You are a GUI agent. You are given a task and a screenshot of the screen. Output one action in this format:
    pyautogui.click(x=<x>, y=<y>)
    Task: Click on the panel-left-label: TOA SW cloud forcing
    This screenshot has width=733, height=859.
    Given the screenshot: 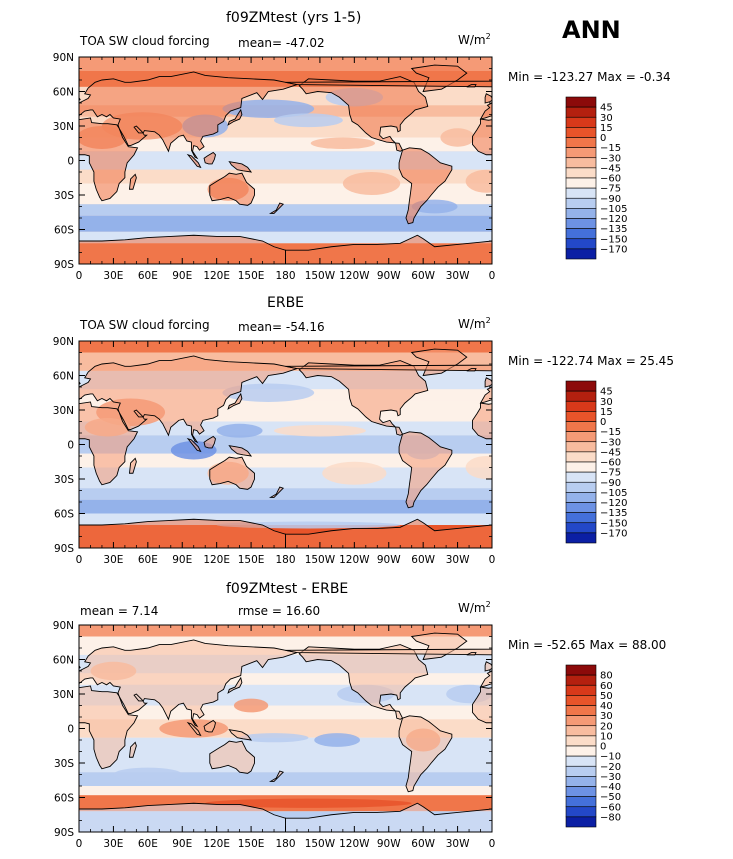 What is the action you would take?
    pyautogui.click(x=145, y=325)
    